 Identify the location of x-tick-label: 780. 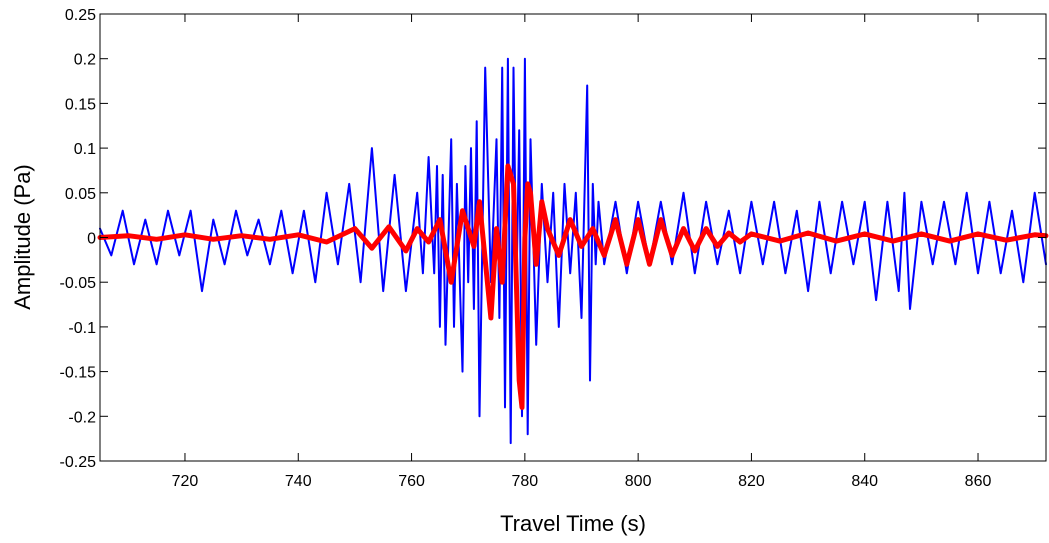
(524, 481).